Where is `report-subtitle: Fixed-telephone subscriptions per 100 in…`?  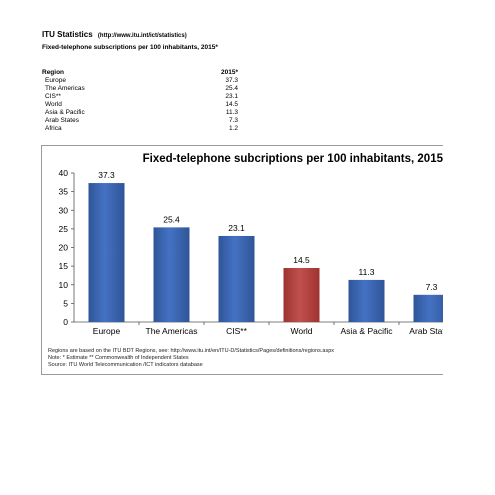 report-subtitle: Fixed-telephone subscriptions per 100 in… is located at coordinates (130, 47).